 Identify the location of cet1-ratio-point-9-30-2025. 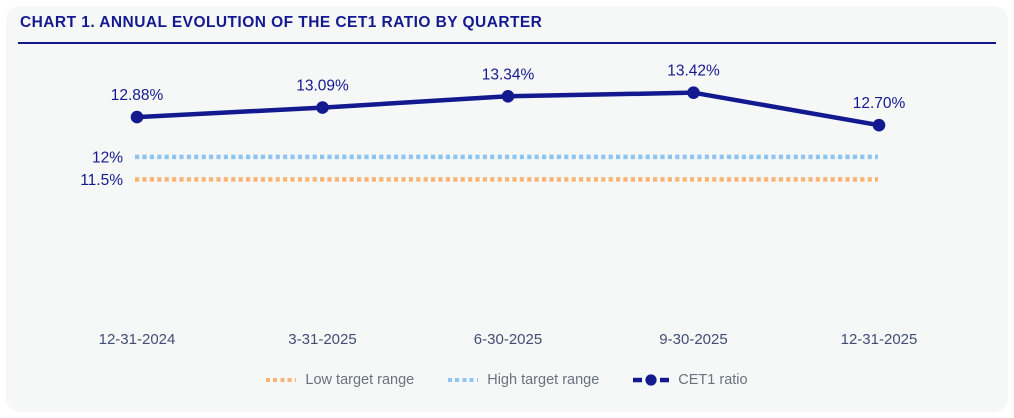
(693, 92).